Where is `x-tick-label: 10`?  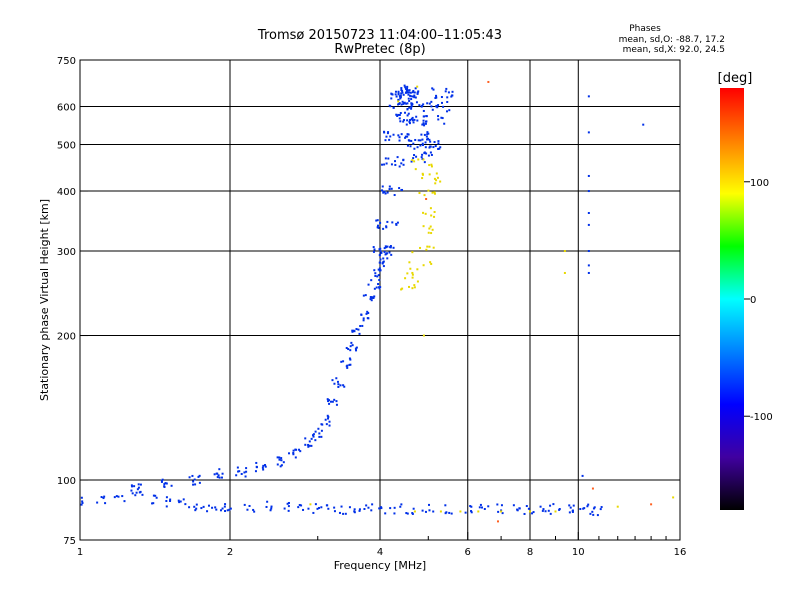
x-tick-label: 10 is located at coordinates (578, 552).